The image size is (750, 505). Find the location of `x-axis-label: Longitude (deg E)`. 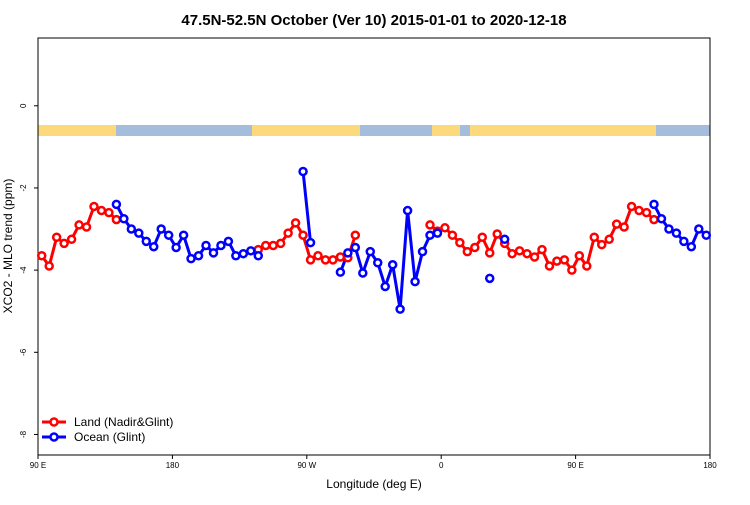

x-axis-label: Longitude (deg E) is located at coordinates (373, 484).